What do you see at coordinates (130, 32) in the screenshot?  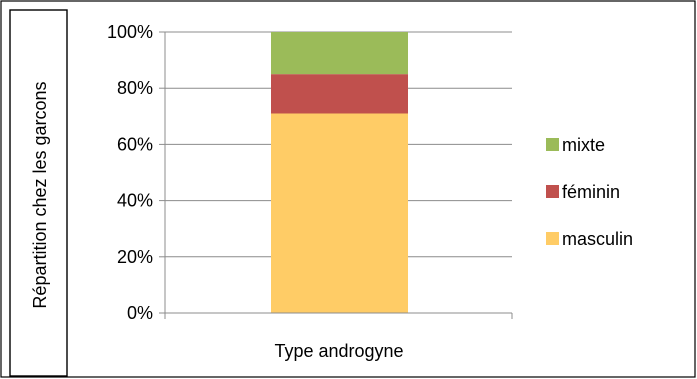 I see `y-tick-label: 100%` at bounding box center [130, 32].